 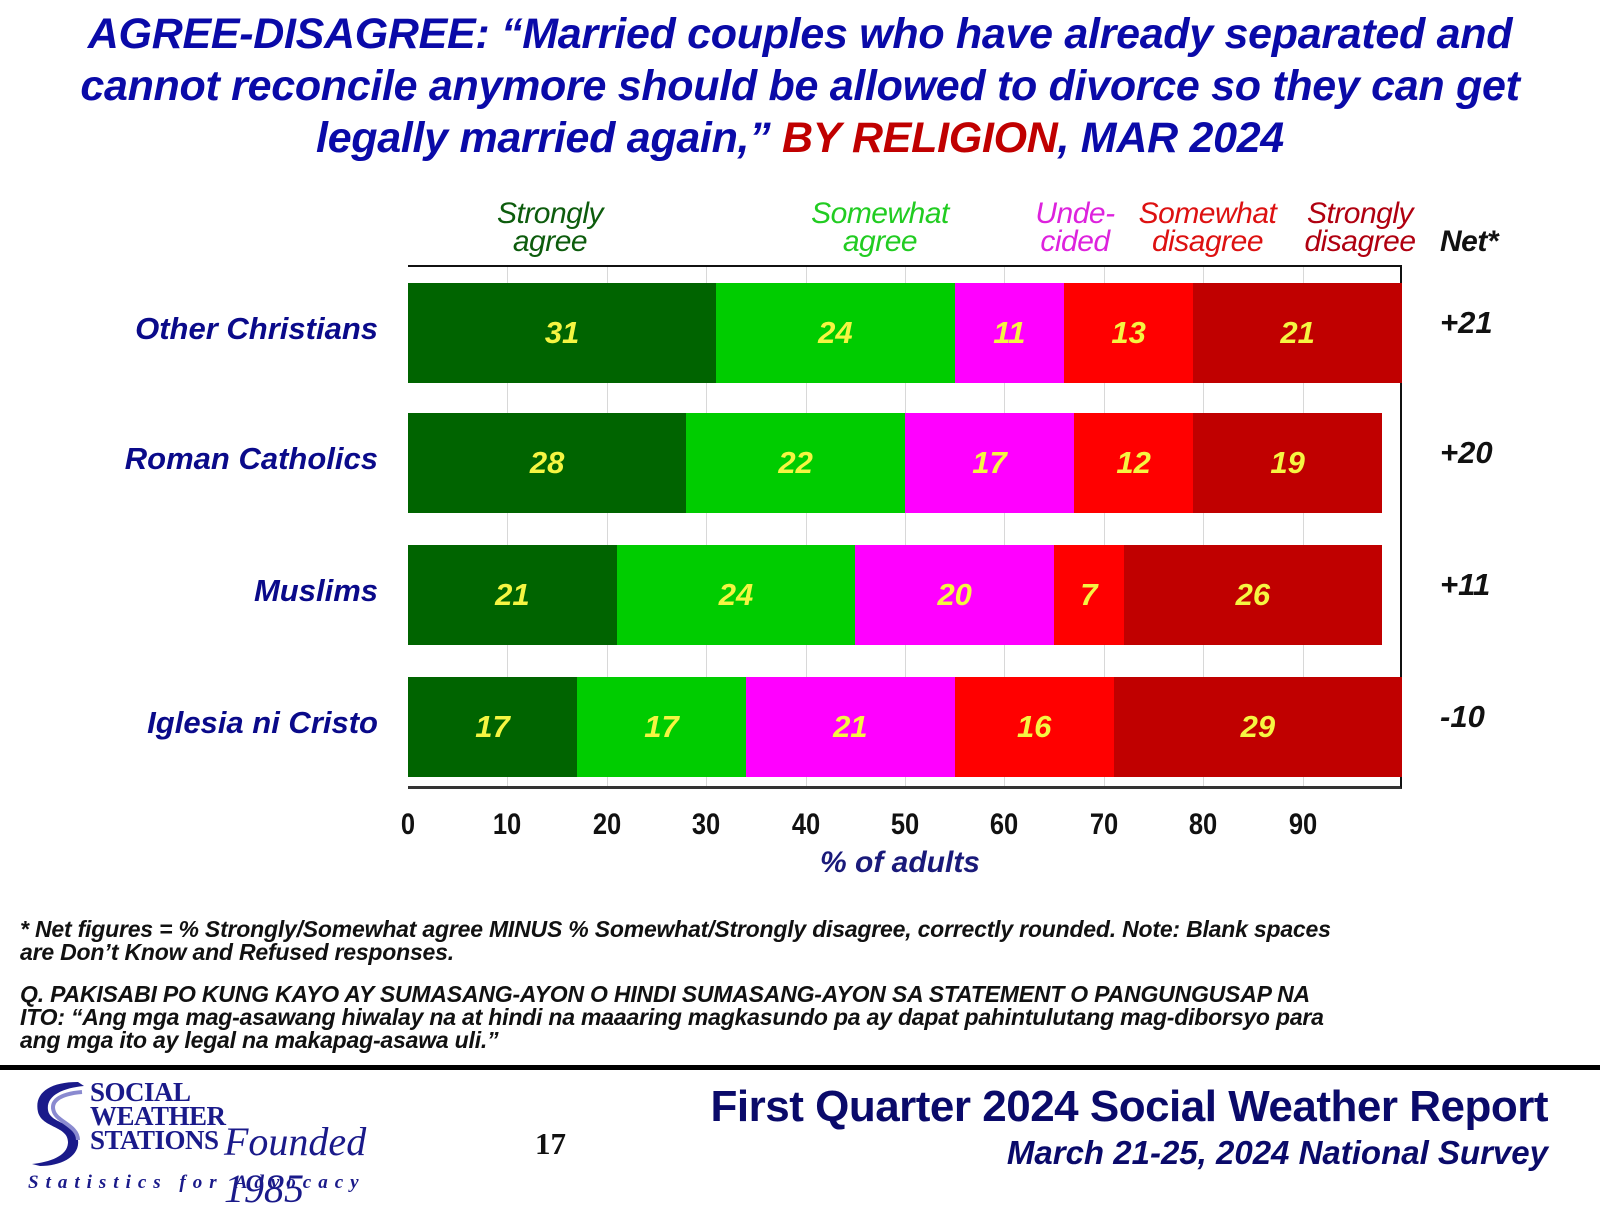 I want to click on bar-segment-undecided: 21, so click(x=850, y=727).